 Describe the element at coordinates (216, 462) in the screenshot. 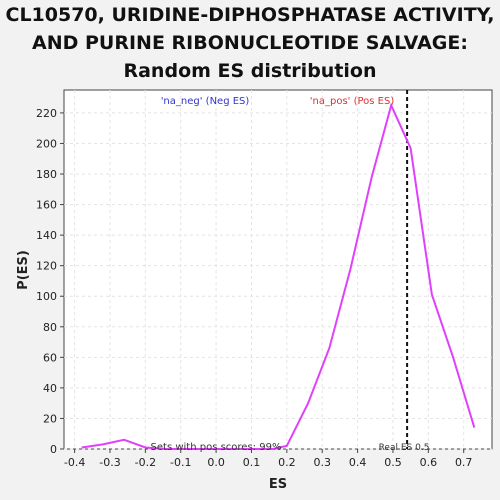

I see `x-tick-label: 0.0` at that location.